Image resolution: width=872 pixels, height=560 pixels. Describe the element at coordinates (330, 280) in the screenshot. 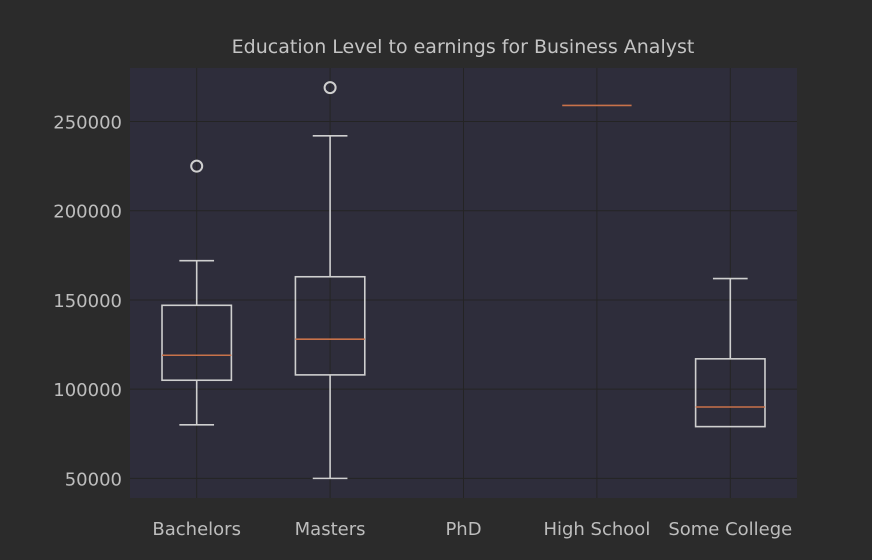

I see `box-masters` at that location.